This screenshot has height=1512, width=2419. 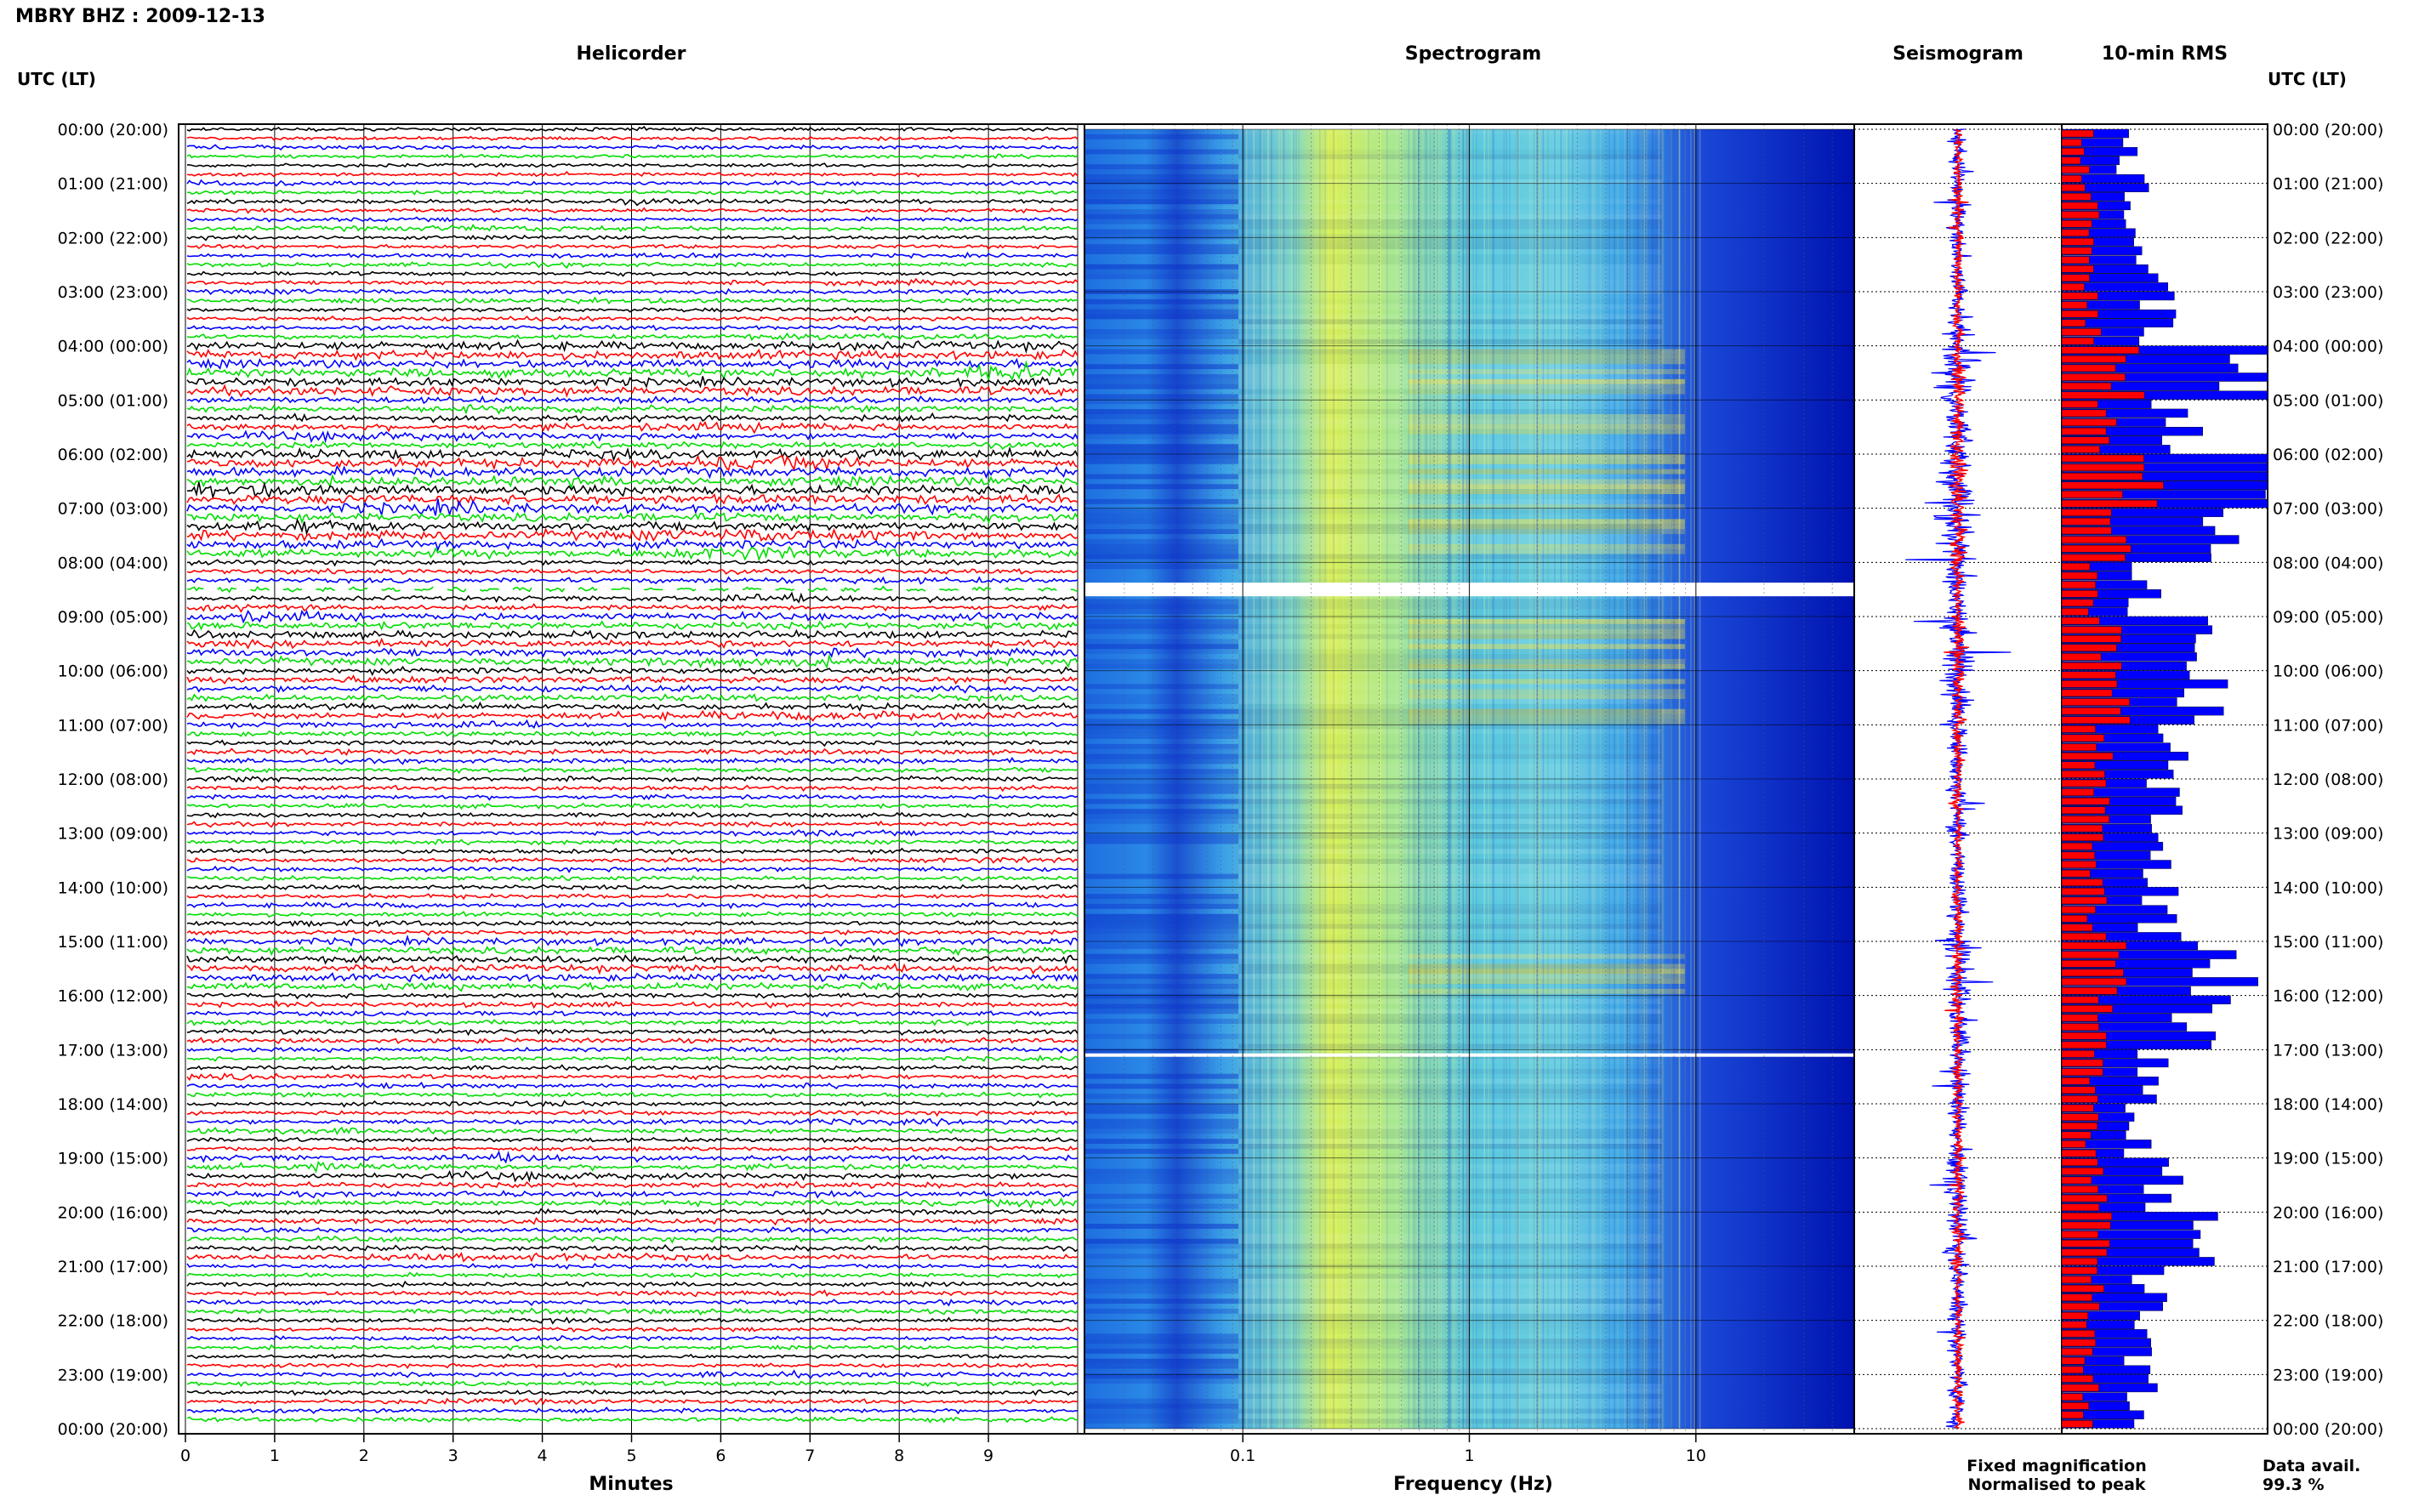 I want to click on hour-label: 19:00 (15:00), so click(x=113, y=1159).